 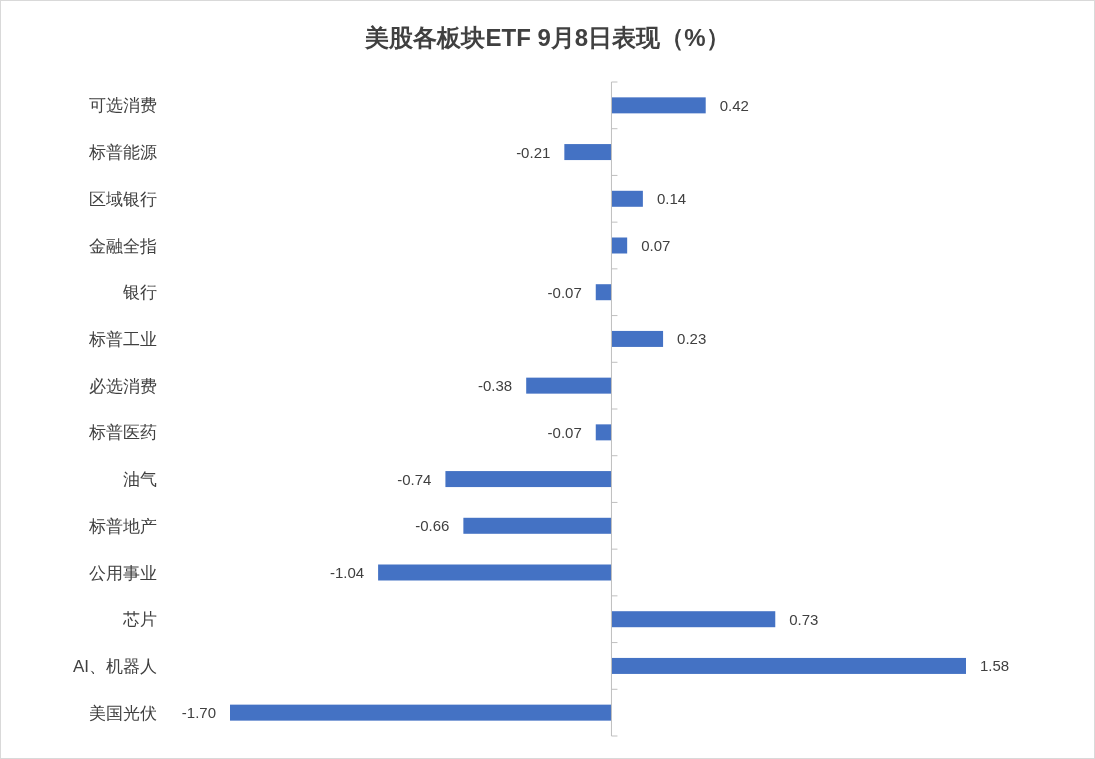 I want to click on y-tick-label: 标普能源, so click(x=122, y=153).